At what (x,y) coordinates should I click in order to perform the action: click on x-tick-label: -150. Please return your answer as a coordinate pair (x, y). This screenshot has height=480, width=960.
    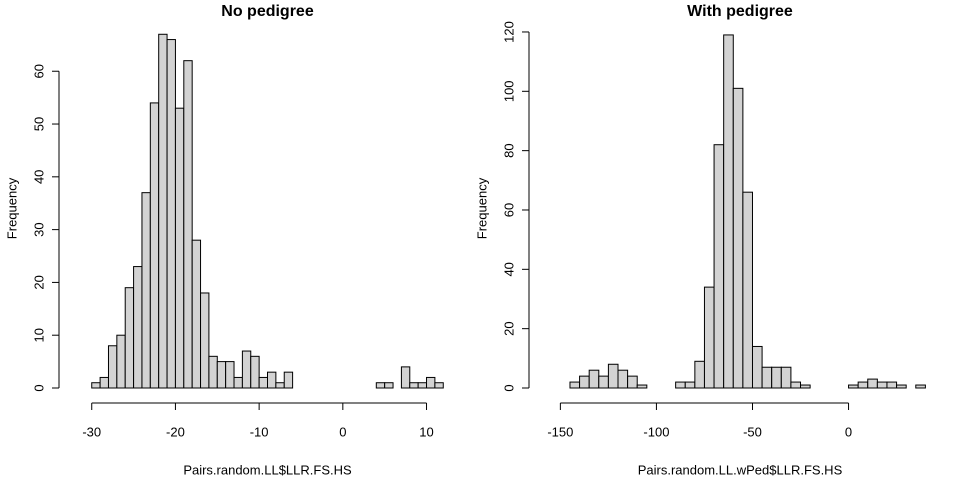
    Looking at the image, I should click on (560, 431).